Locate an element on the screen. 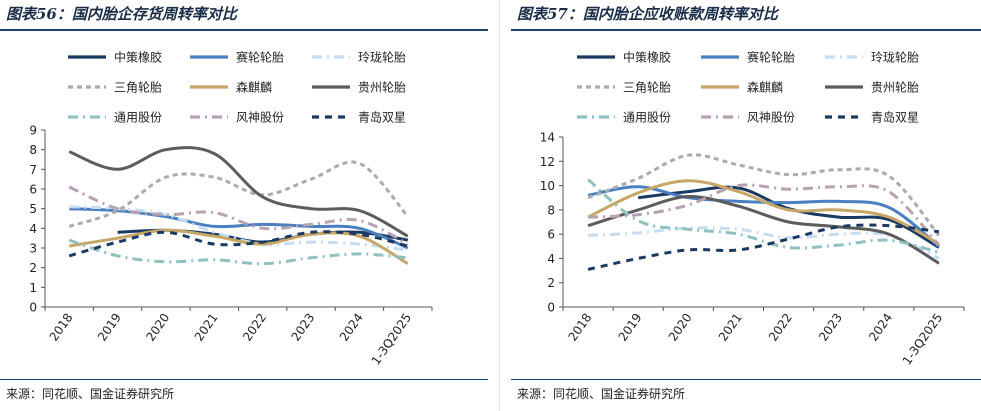 The width and height of the screenshot is (981, 411). y-tick-label: 10 is located at coordinates (547, 186).